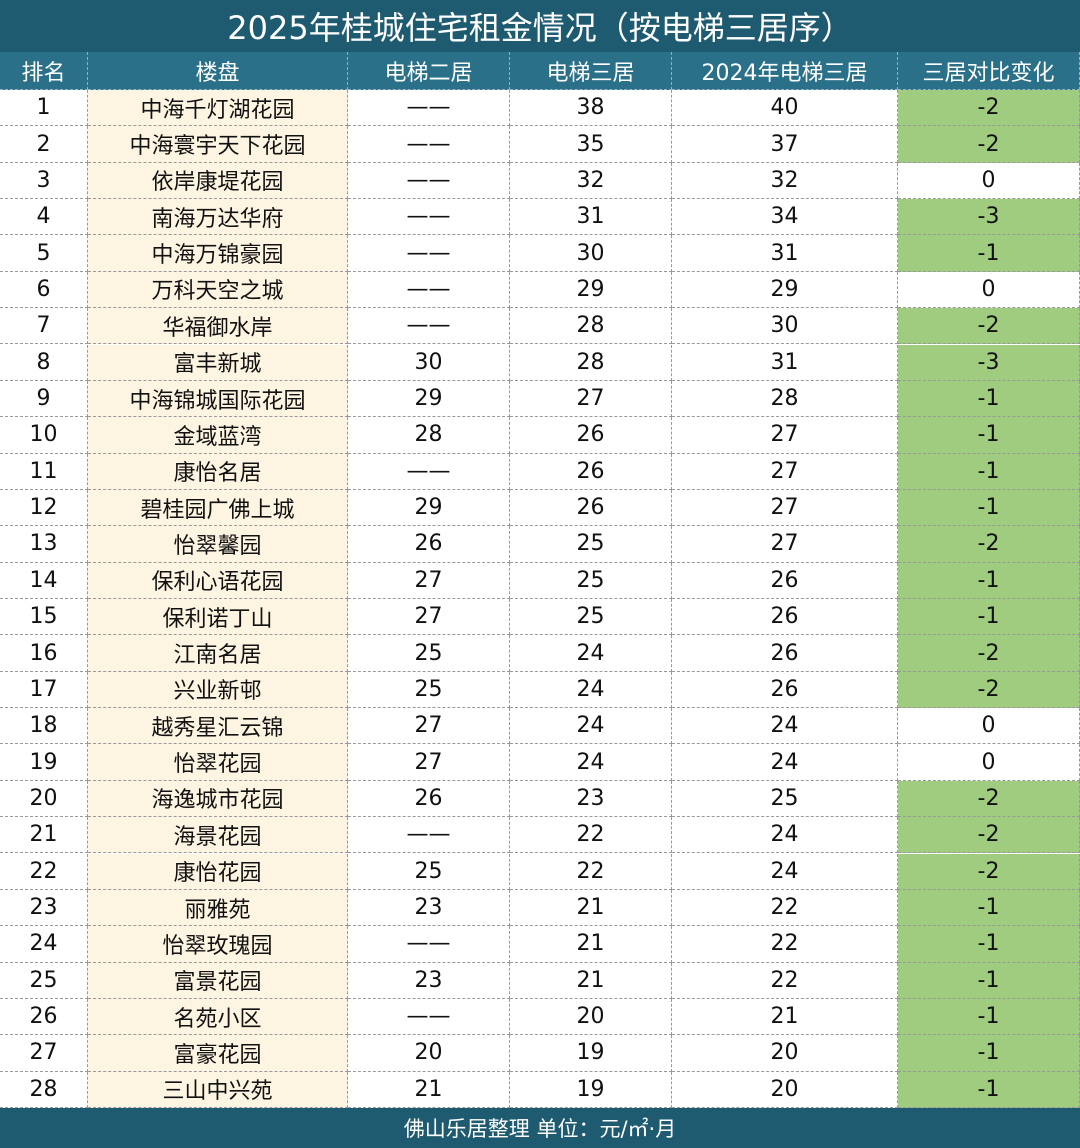 The height and width of the screenshot is (1148, 1080). I want to click on three-bed-cell: 38, so click(591, 108).